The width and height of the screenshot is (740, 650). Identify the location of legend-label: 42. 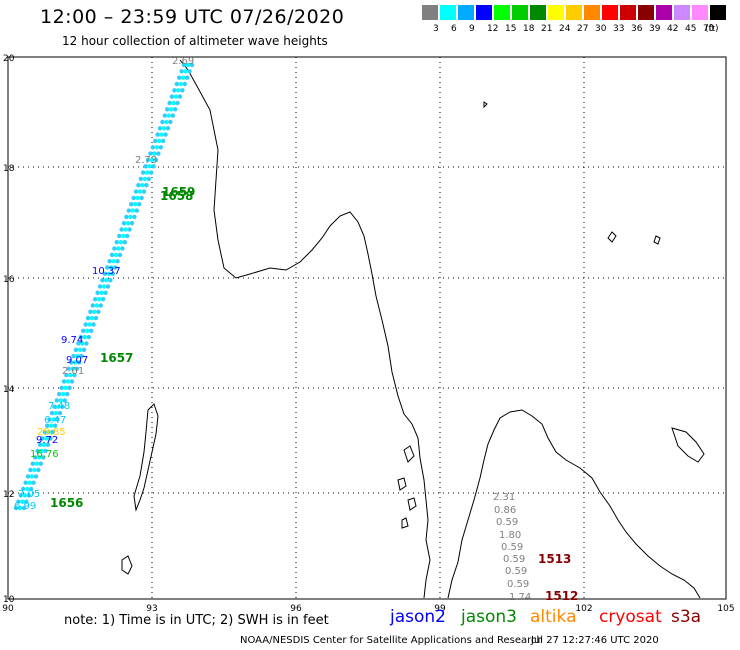
(673, 29).